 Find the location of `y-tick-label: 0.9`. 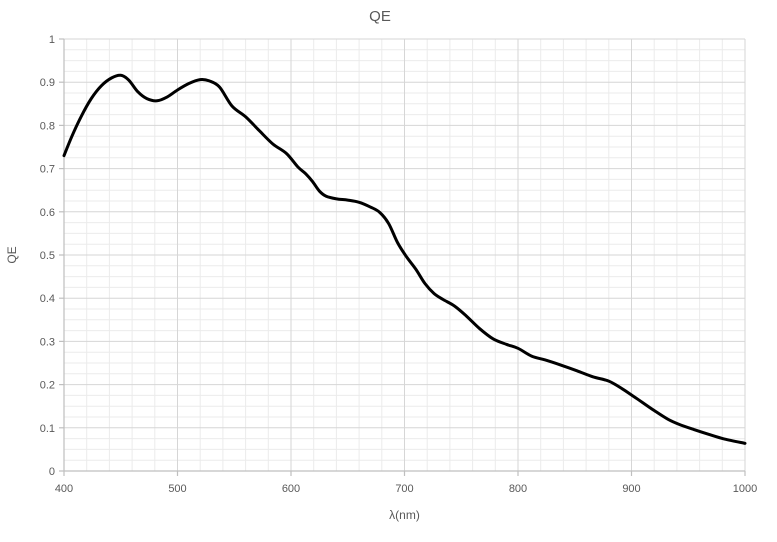

y-tick-label: 0.9 is located at coordinates (47, 83).